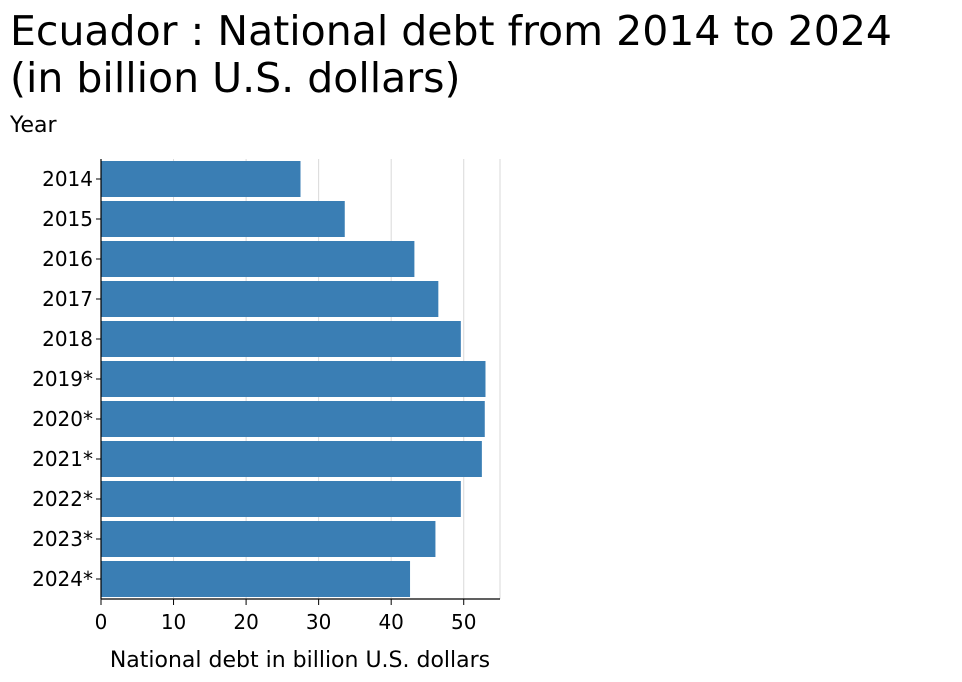 The width and height of the screenshot is (962, 682). I want to click on x-tick-label: 40, so click(390, 622).